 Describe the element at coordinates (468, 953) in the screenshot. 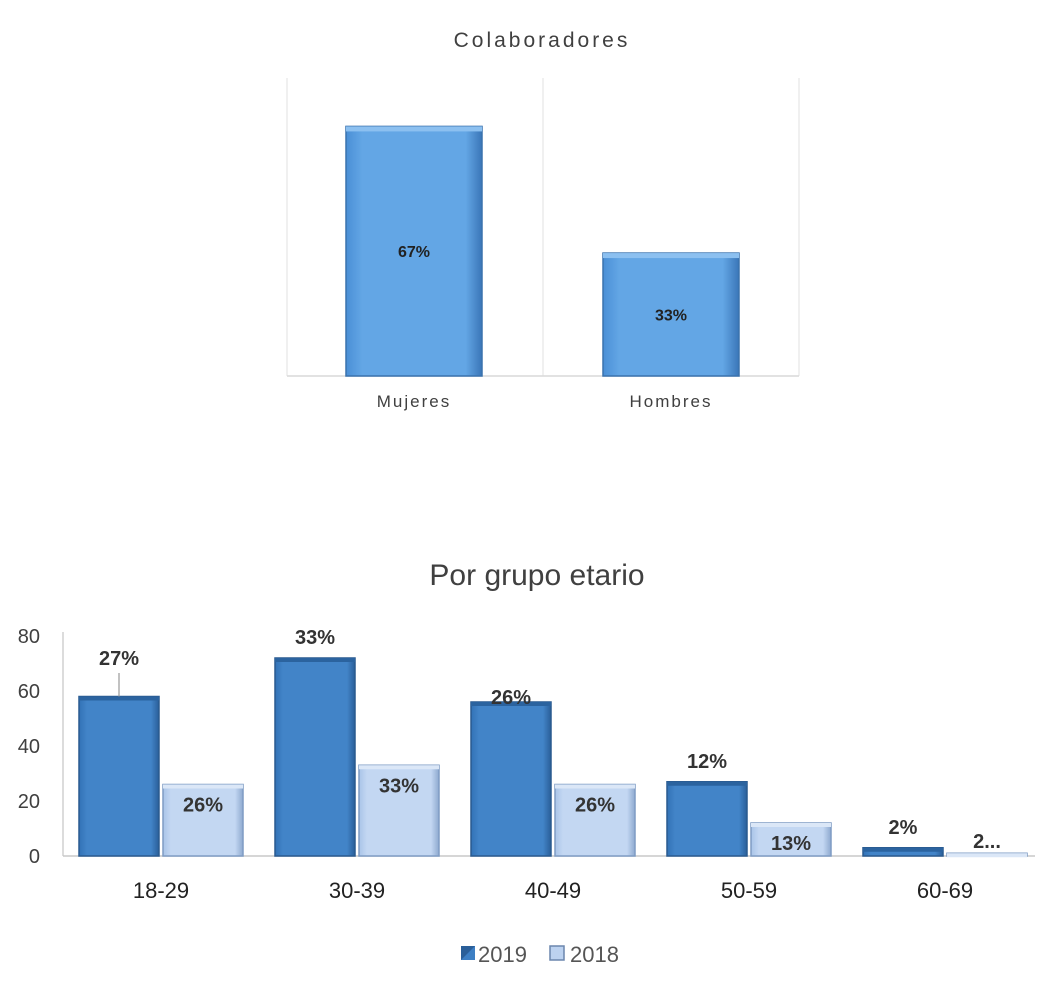

I see `legend-swatch-2019-shade` at that location.